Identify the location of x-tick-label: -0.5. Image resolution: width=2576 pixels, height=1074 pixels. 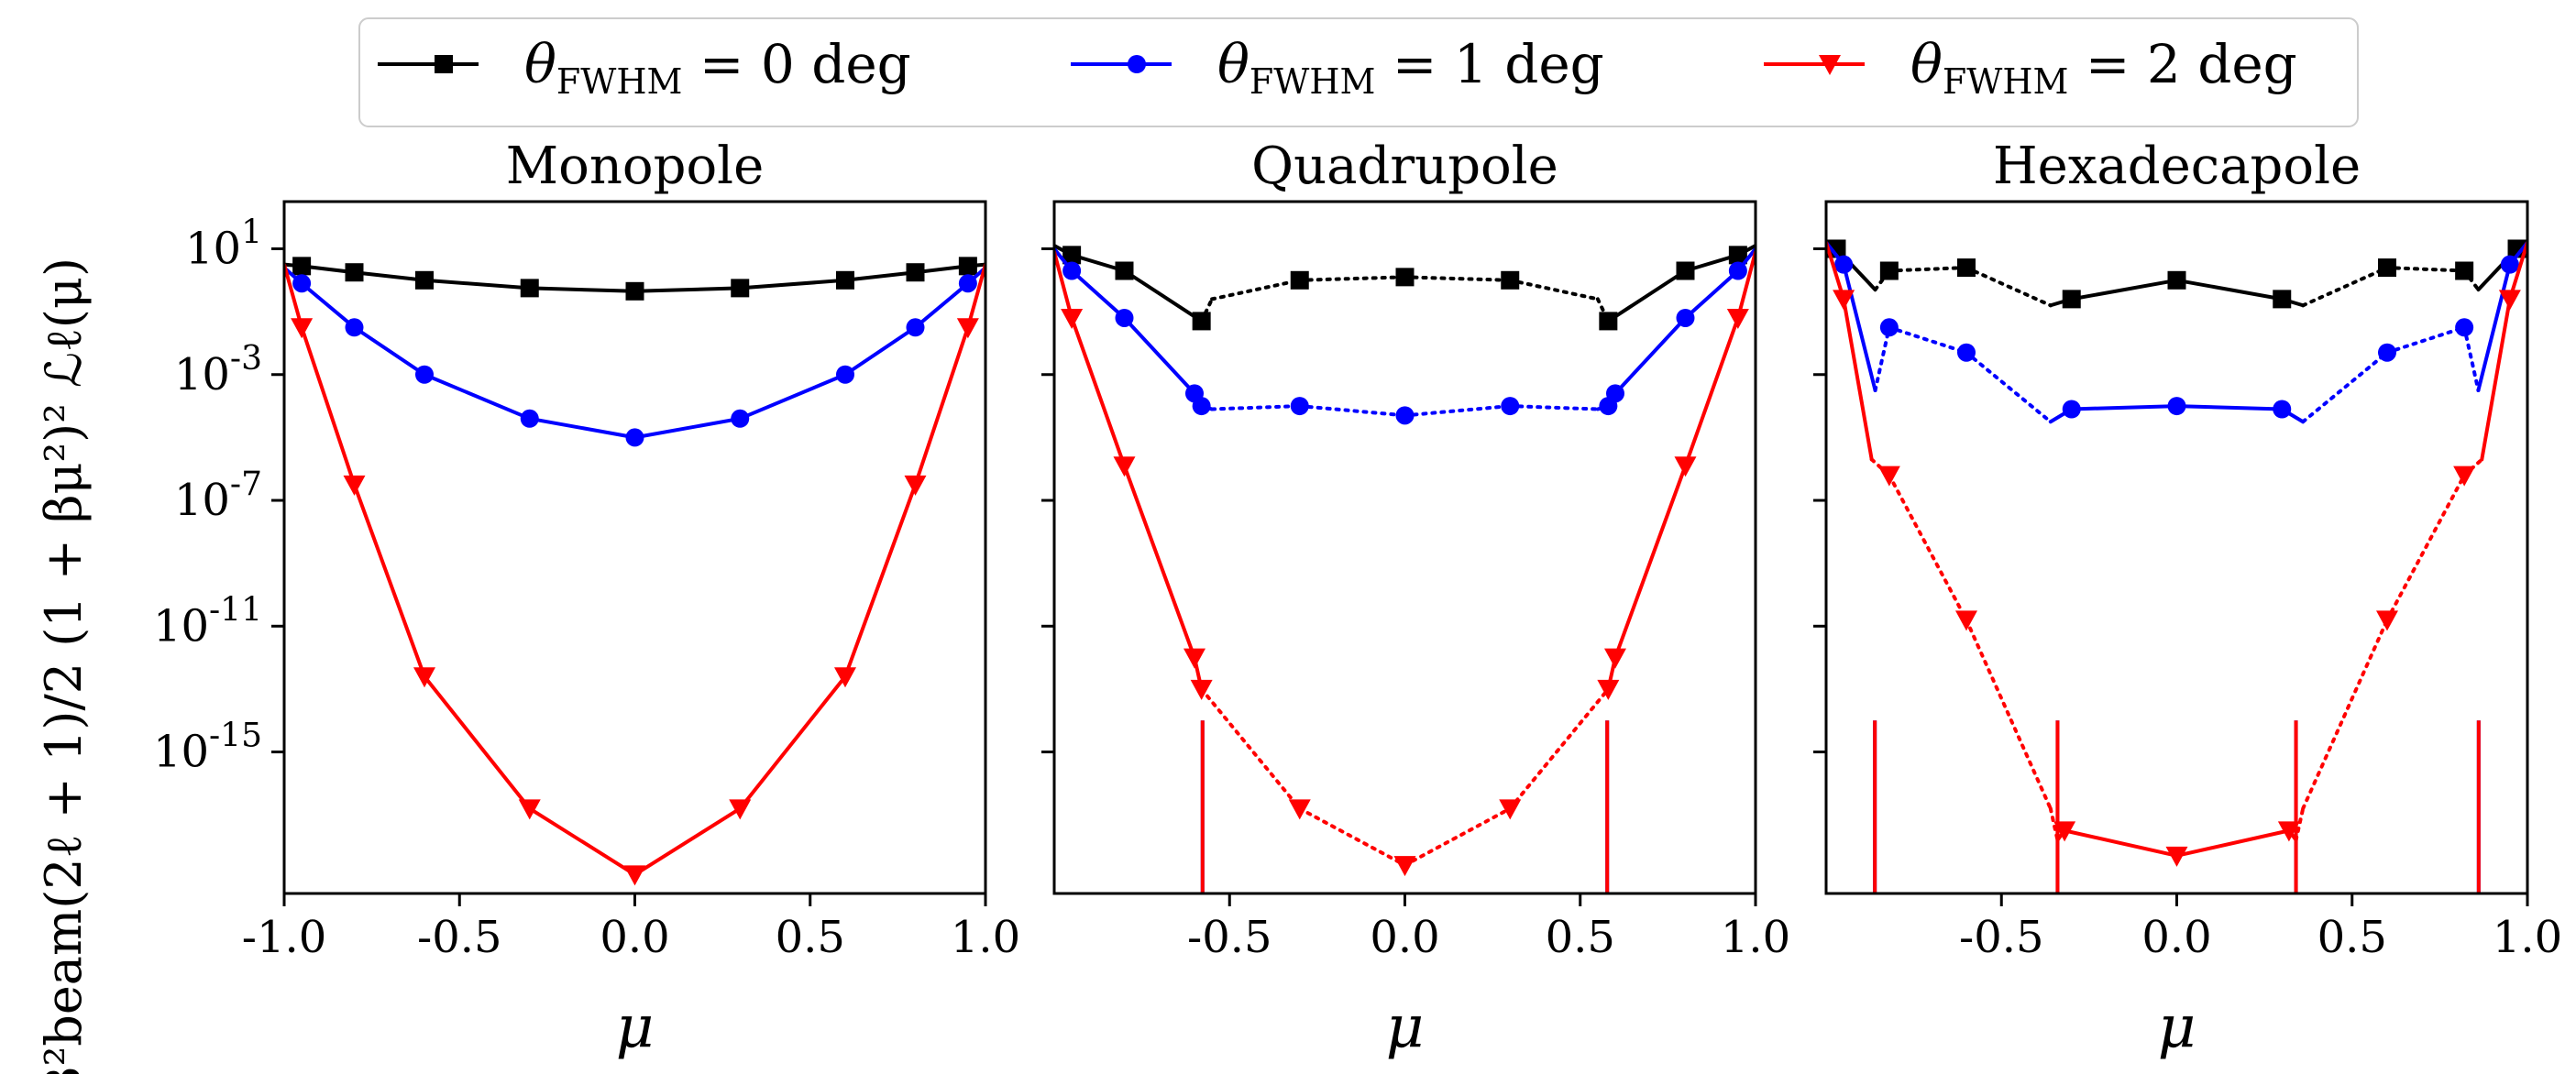
(1229, 937).